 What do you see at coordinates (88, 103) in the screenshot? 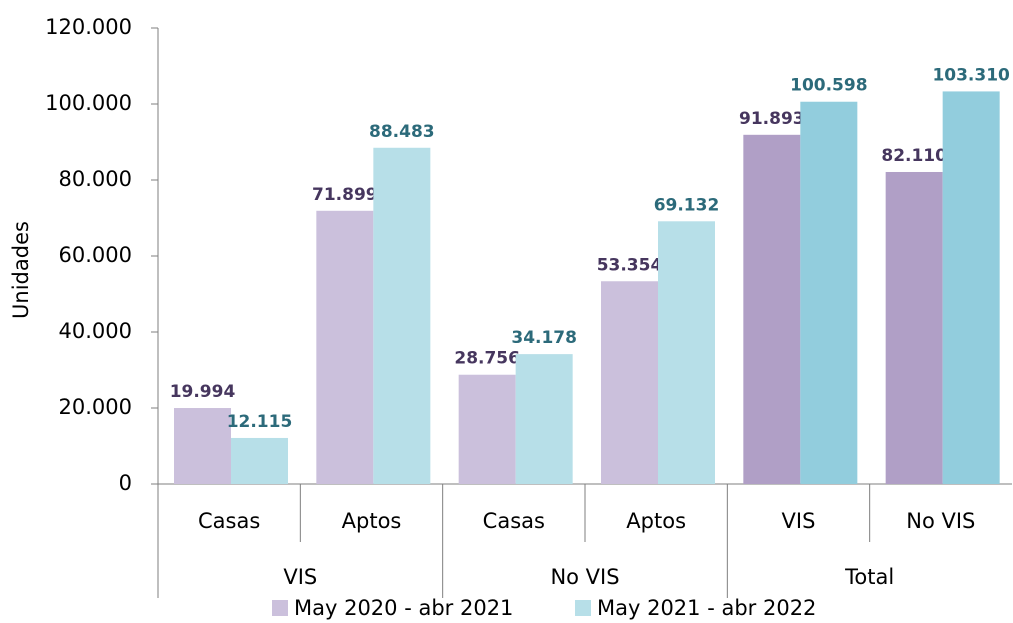
I see `y-tick-label: 100.000` at bounding box center [88, 103].